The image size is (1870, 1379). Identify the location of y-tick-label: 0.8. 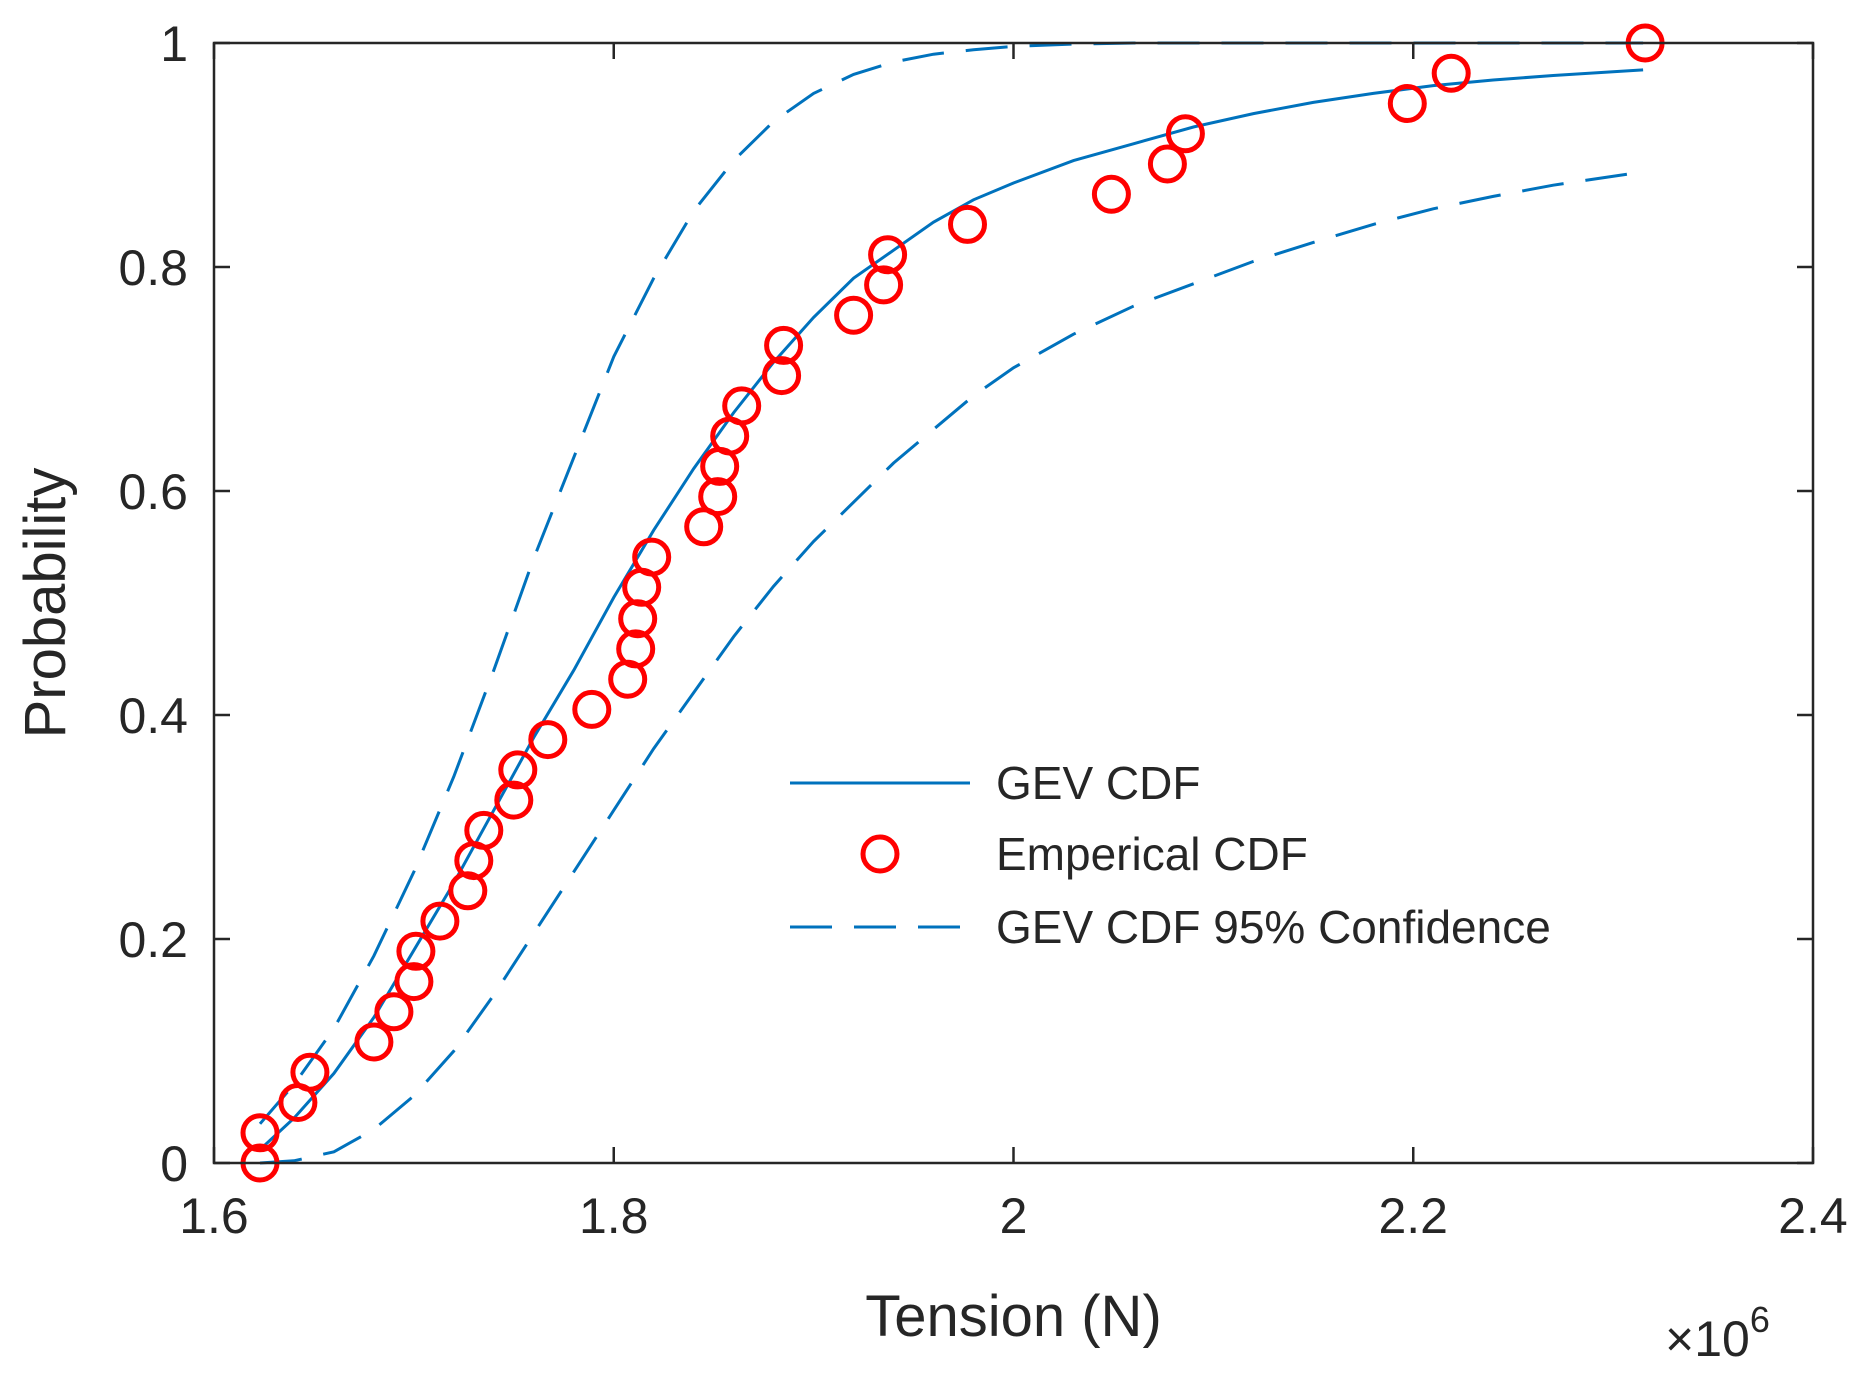
(153, 268).